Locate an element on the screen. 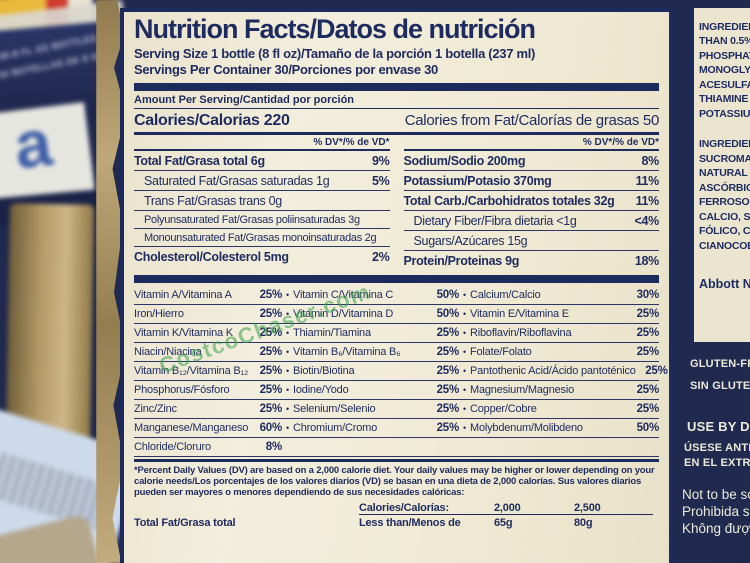  dv-2000: 2,000 is located at coordinates (507, 507).